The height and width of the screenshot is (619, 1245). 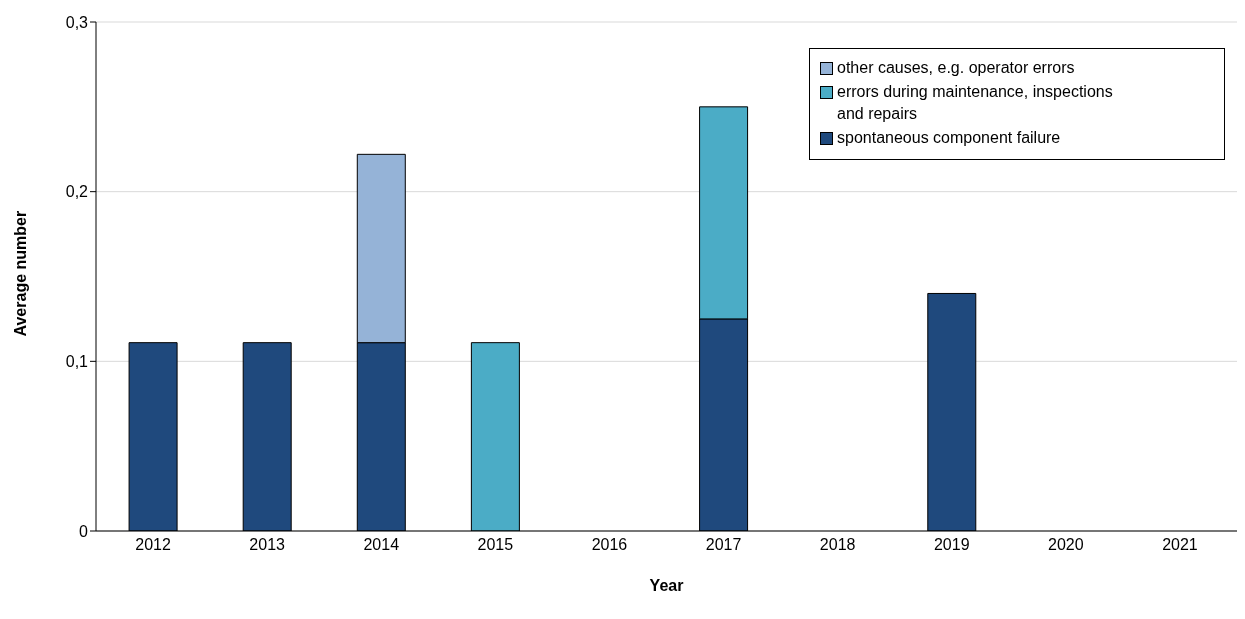 I want to click on x-tick-label: 2015, so click(x=495, y=545).